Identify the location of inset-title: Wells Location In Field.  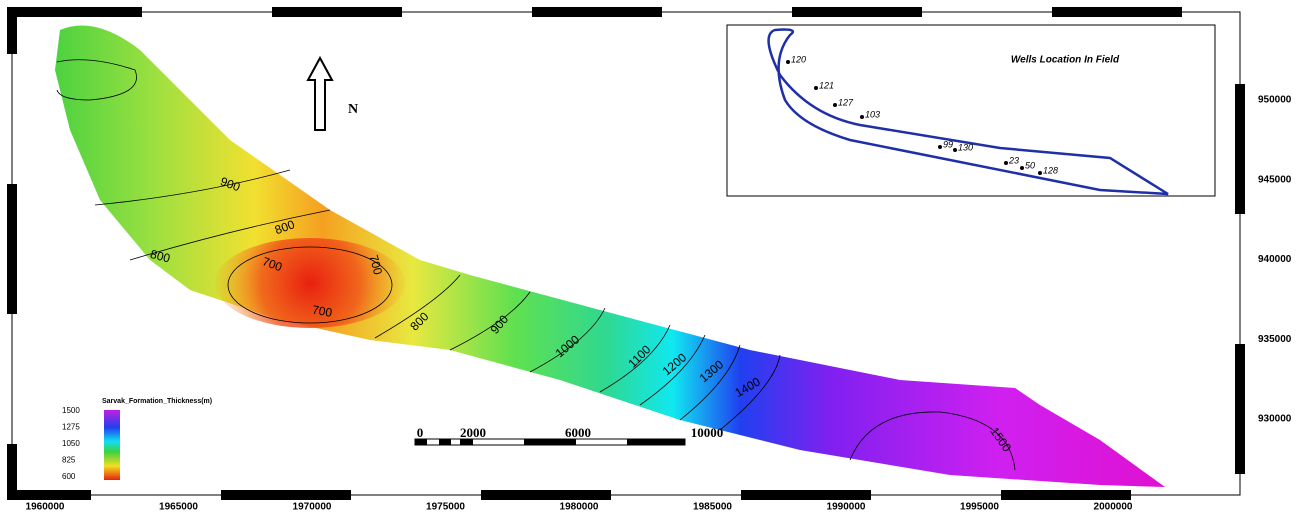
(1065, 60).